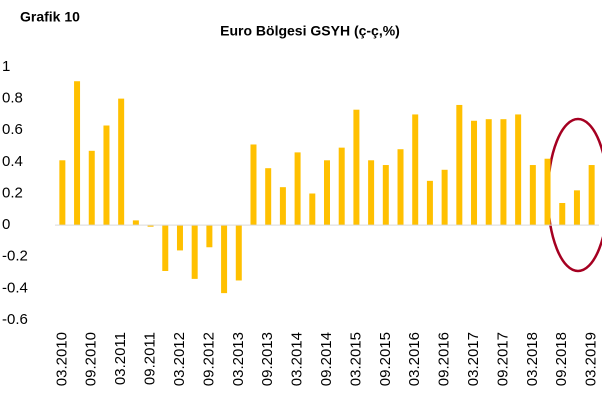  What do you see at coordinates (12, 161) in the screenshot?
I see `y-tick-label: 0.4` at bounding box center [12, 161].